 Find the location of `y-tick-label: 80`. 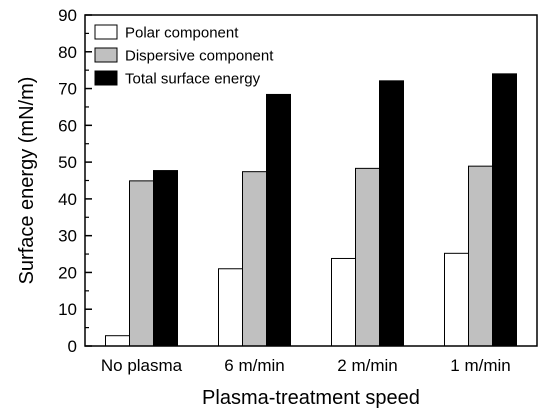

y-tick-label: 80 is located at coordinates (67, 52).